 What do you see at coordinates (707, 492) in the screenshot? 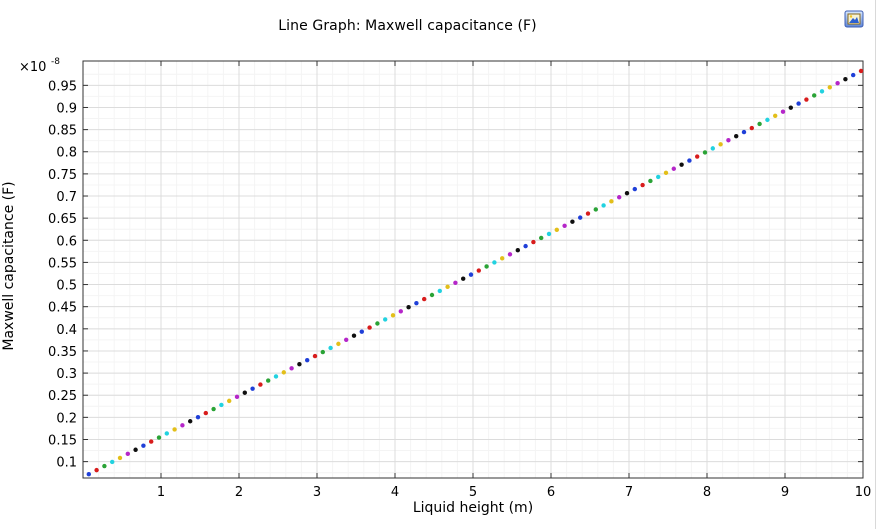
I see `x-tick-label: 8` at bounding box center [707, 492].